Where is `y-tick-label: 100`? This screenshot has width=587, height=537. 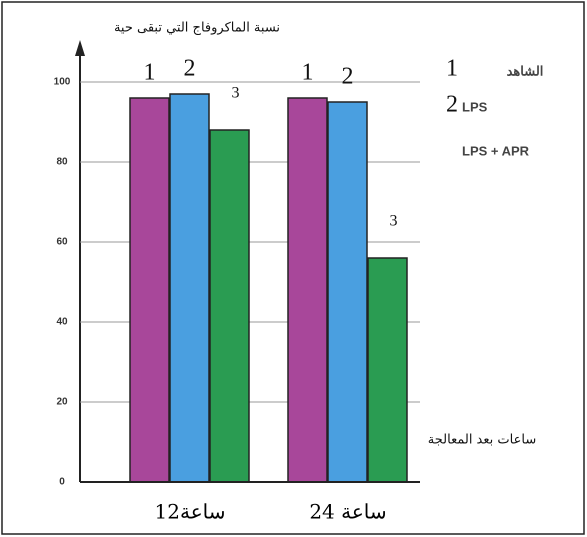
y-tick-label: 100 is located at coordinates (62, 82).